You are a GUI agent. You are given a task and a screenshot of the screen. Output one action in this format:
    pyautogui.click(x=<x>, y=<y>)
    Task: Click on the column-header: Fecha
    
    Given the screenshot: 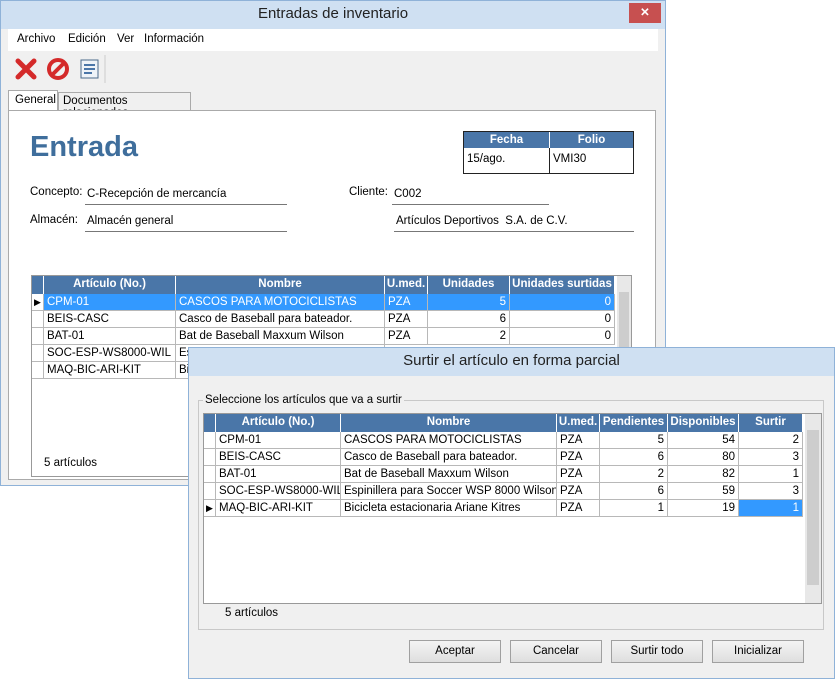 What is the action you would take?
    pyautogui.click(x=507, y=140)
    